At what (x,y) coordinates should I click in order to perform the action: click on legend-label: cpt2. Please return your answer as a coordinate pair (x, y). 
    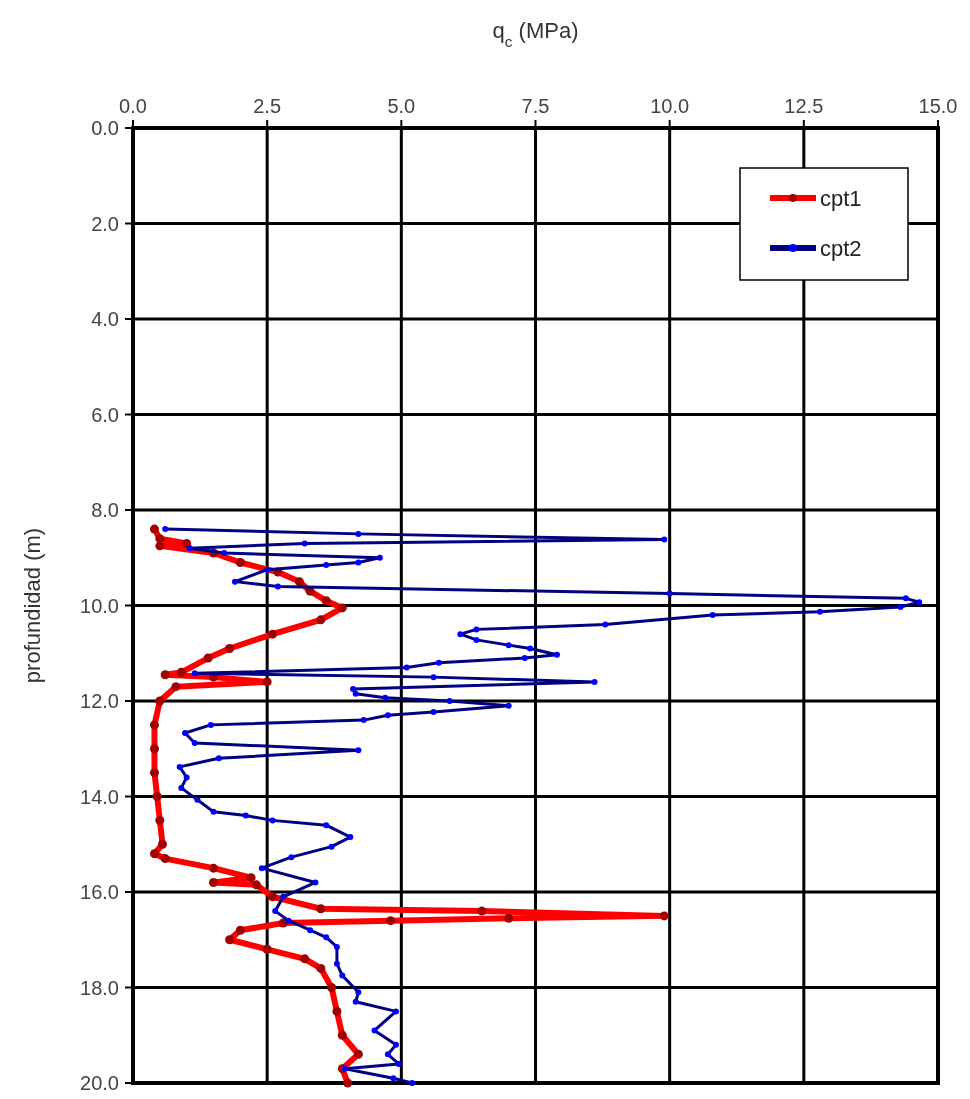
    Looking at the image, I should click on (841, 248).